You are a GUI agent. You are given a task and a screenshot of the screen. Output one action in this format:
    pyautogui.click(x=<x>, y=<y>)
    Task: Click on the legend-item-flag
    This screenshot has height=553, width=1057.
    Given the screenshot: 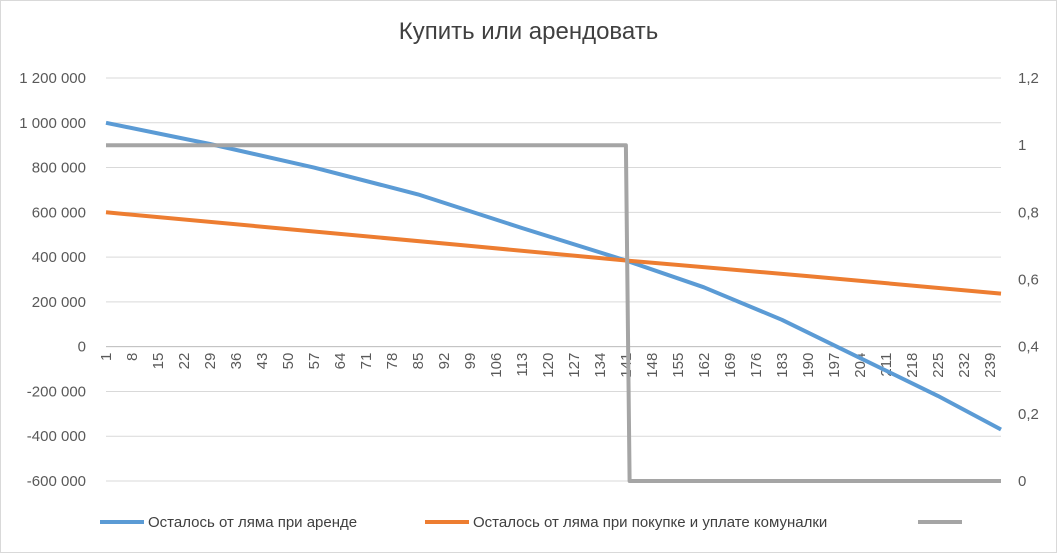 What is the action you would take?
    pyautogui.click(x=942, y=522)
    